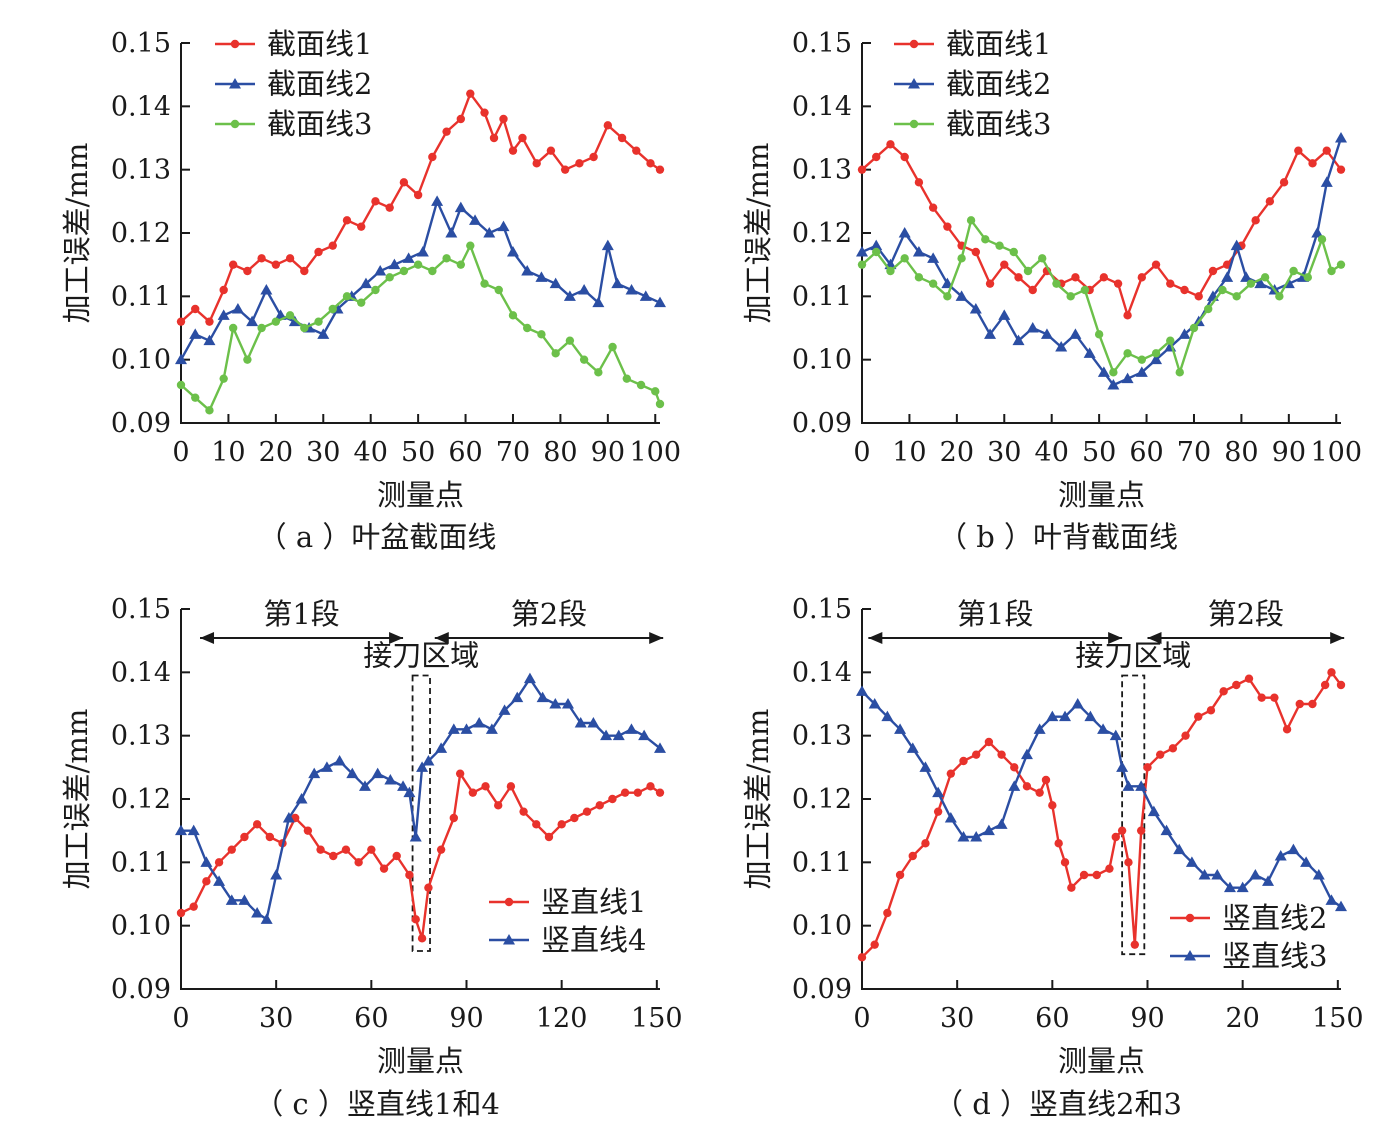 The width and height of the screenshot is (1382, 1139). I want to click on x-tick-label: 120, so click(562, 1018).